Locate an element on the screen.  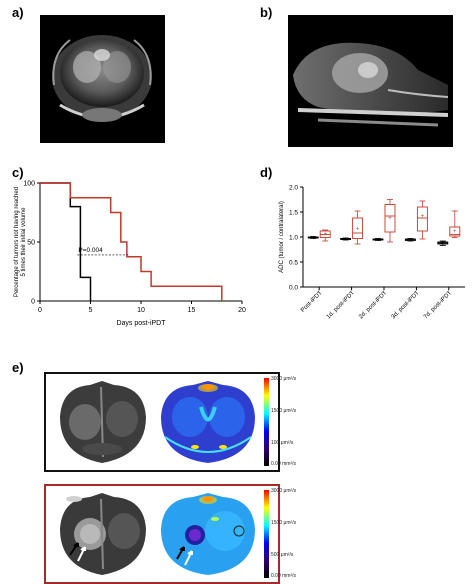
control-series-line is located at coordinates (66, 241).